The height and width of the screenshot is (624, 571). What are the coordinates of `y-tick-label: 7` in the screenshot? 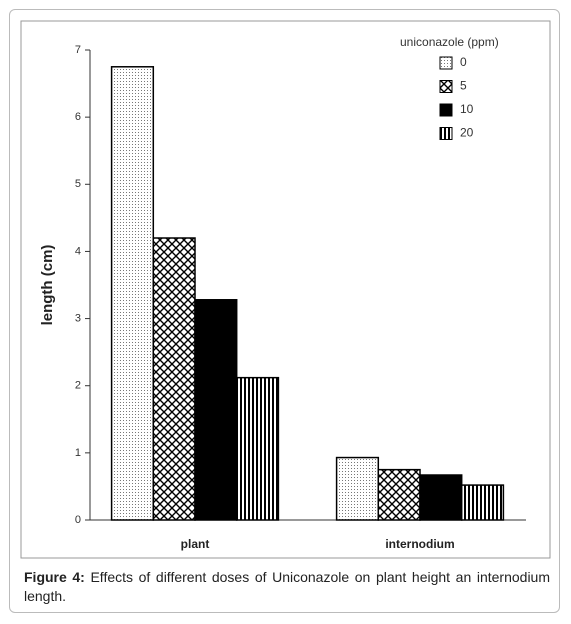 It's located at (78, 50).